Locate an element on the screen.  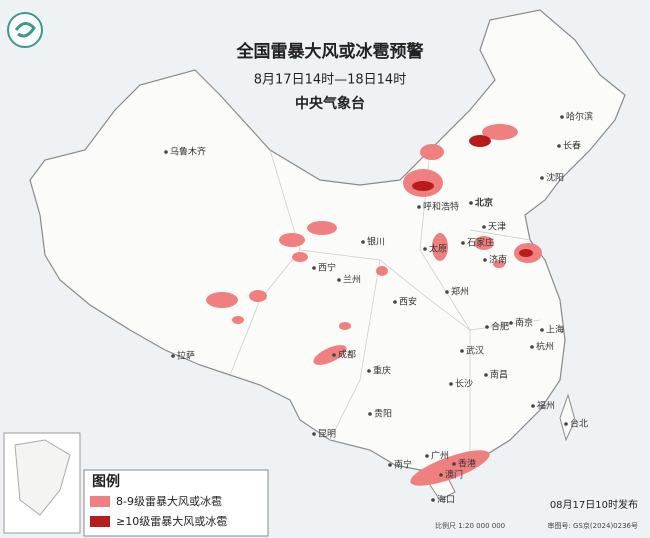
map-number: 审图号: GS京(2024)0236号 is located at coordinates (592, 525).